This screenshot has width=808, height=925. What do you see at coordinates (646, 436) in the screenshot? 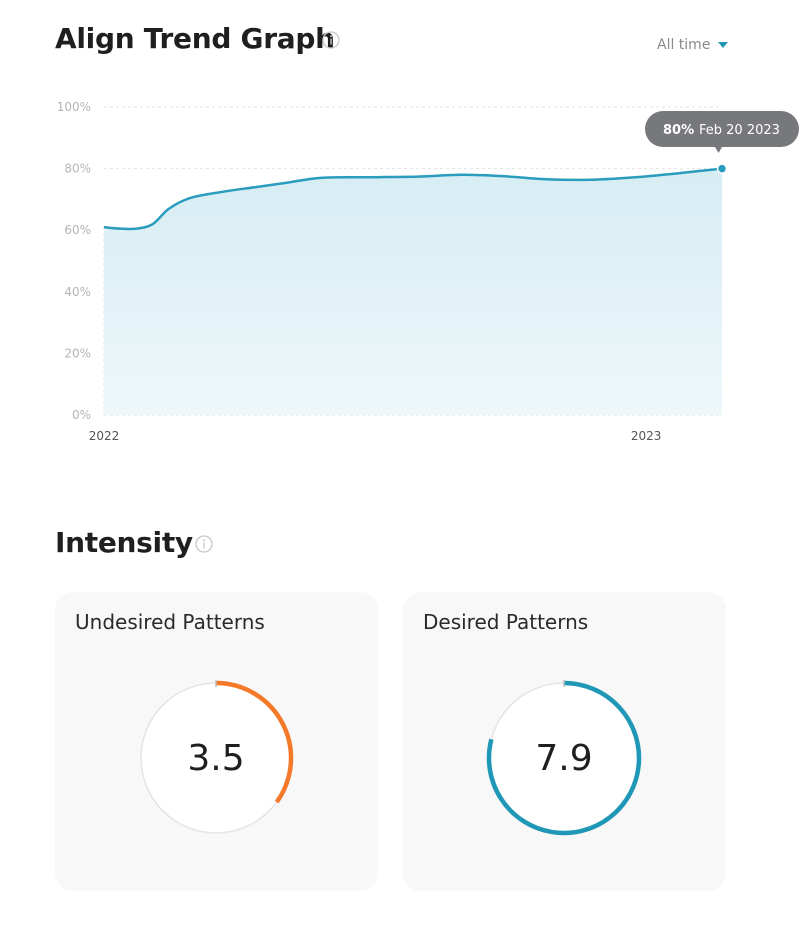
I see `x-tick-label: 2023` at bounding box center [646, 436].